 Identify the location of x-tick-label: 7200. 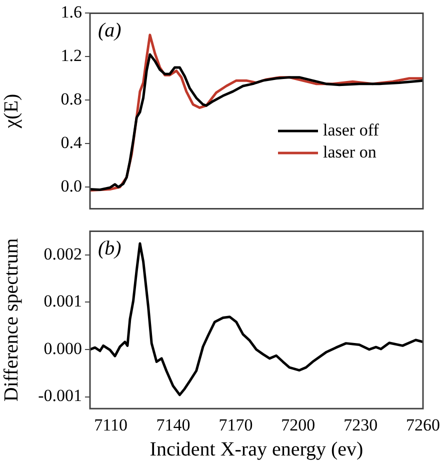
(298, 424).